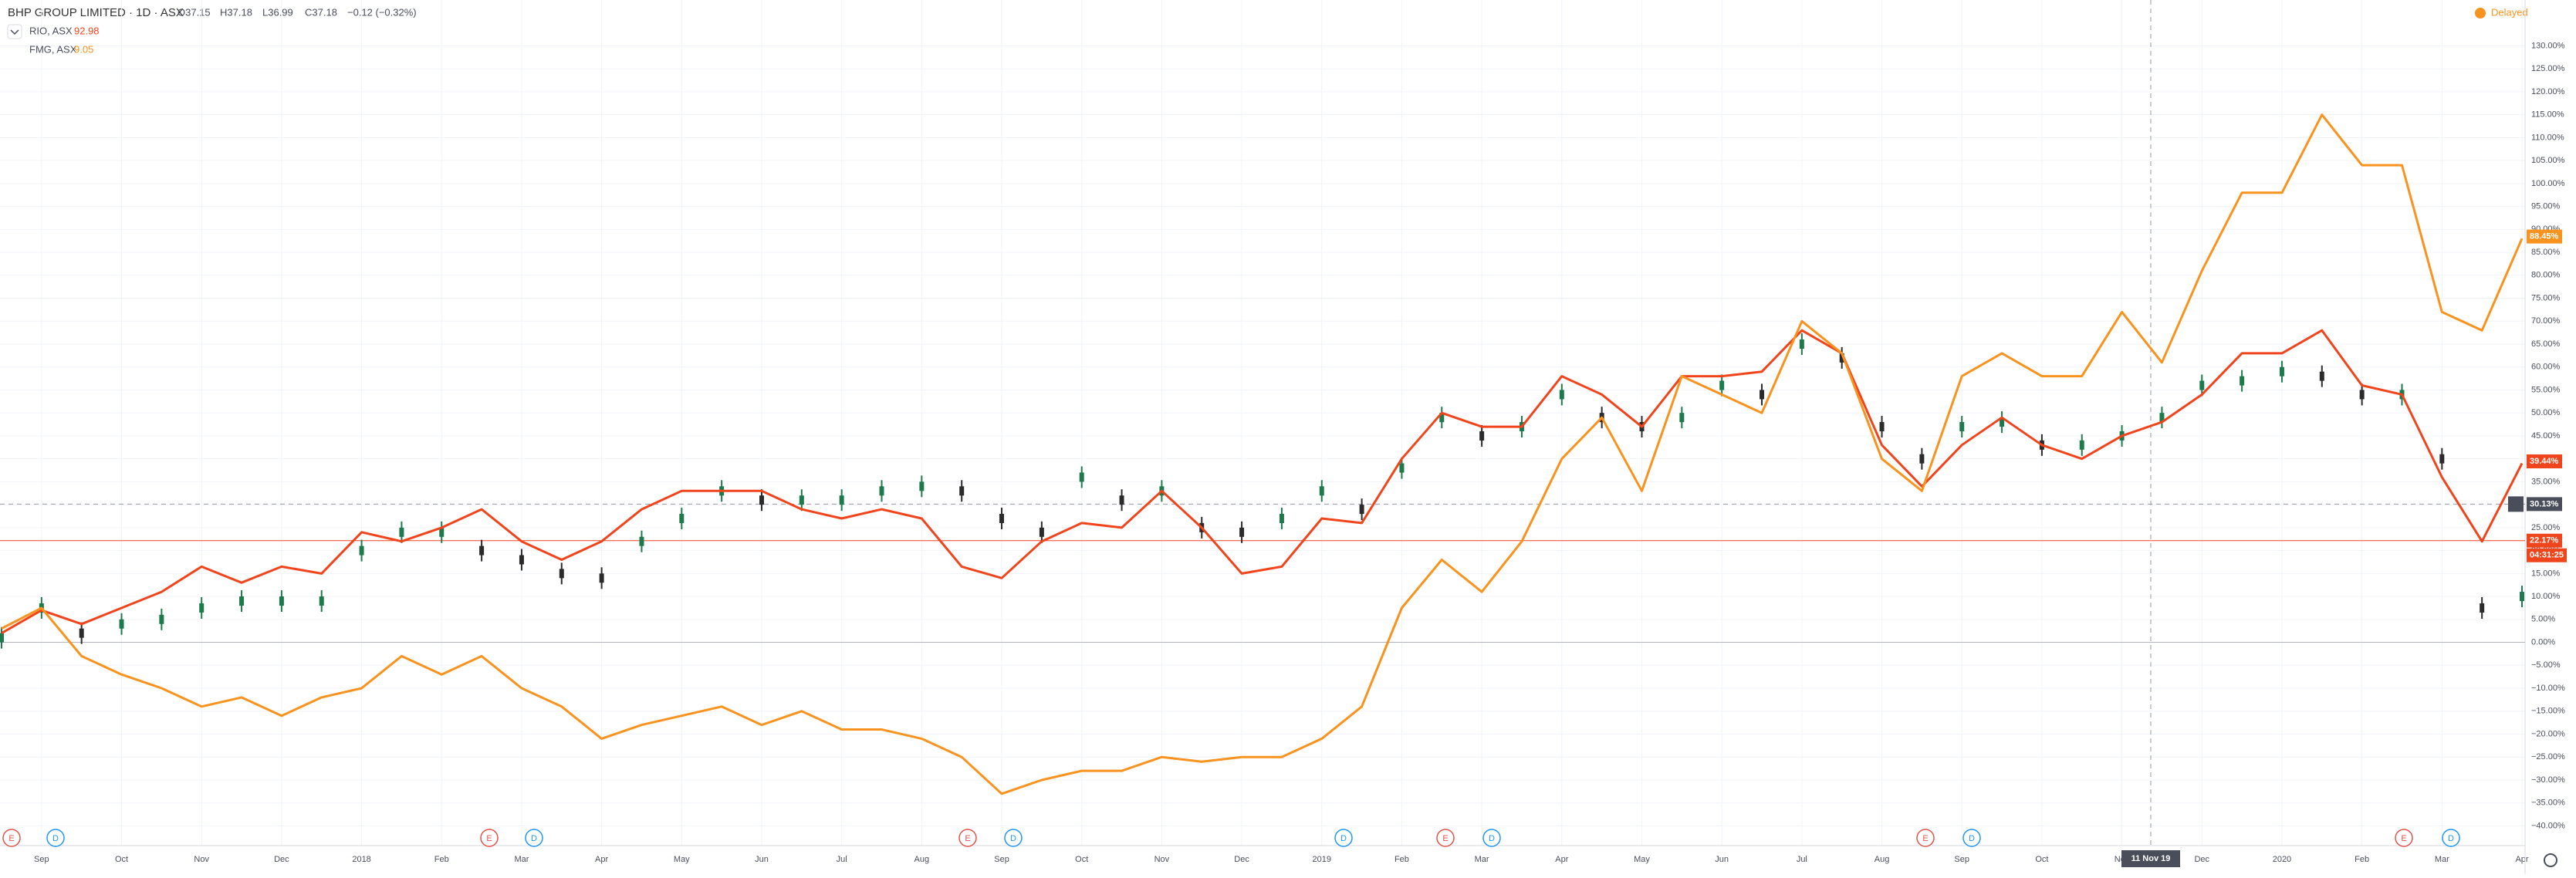 The width and height of the screenshot is (2576, 878). What do you see at coordinates (2548, 91) in the screenshot?
I see `y-tick-label: 120.00%` at bounding box center [2548, 91].